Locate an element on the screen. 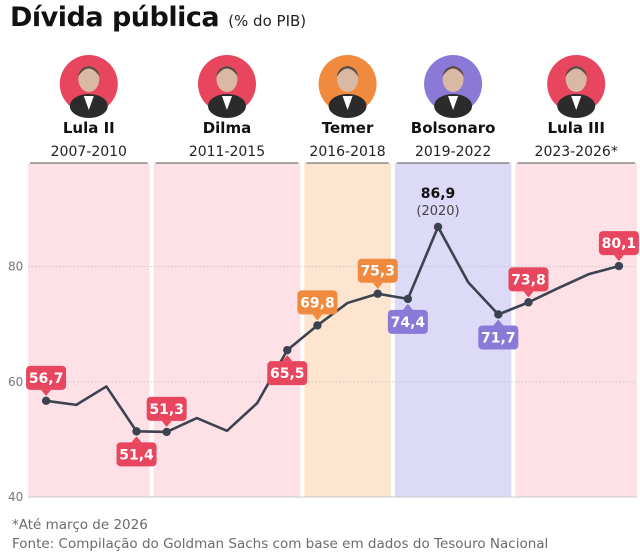 The width and height of the screenshot is (640, 558). data-label: 51,4 is located at coordinates (136, 451).